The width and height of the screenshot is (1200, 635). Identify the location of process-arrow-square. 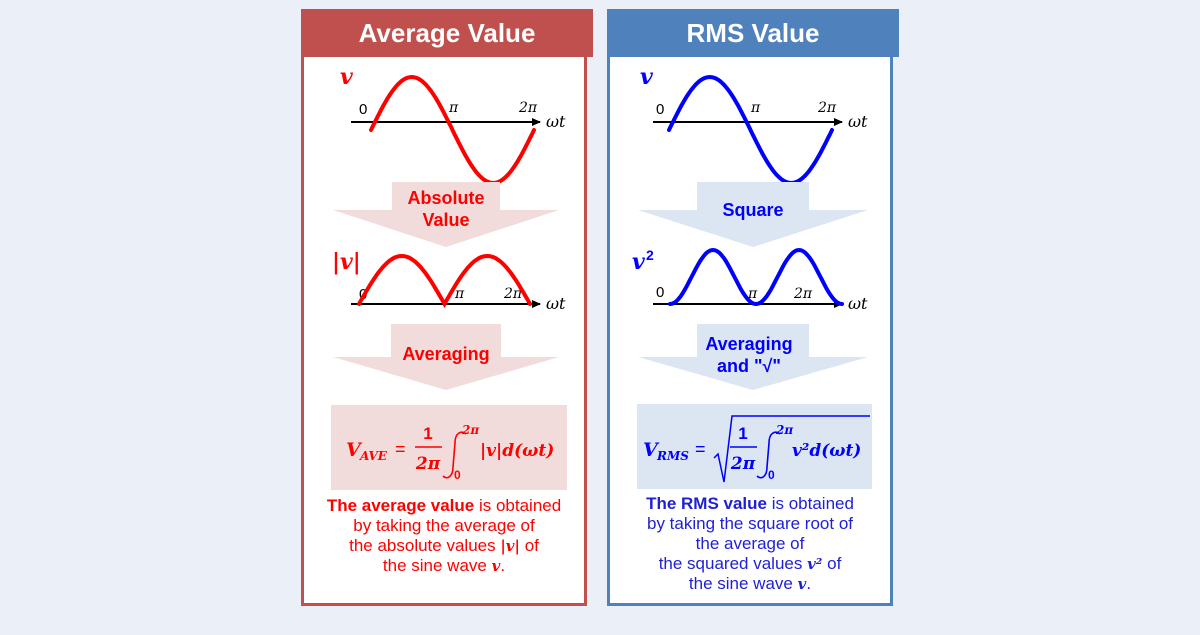
(753, 214).